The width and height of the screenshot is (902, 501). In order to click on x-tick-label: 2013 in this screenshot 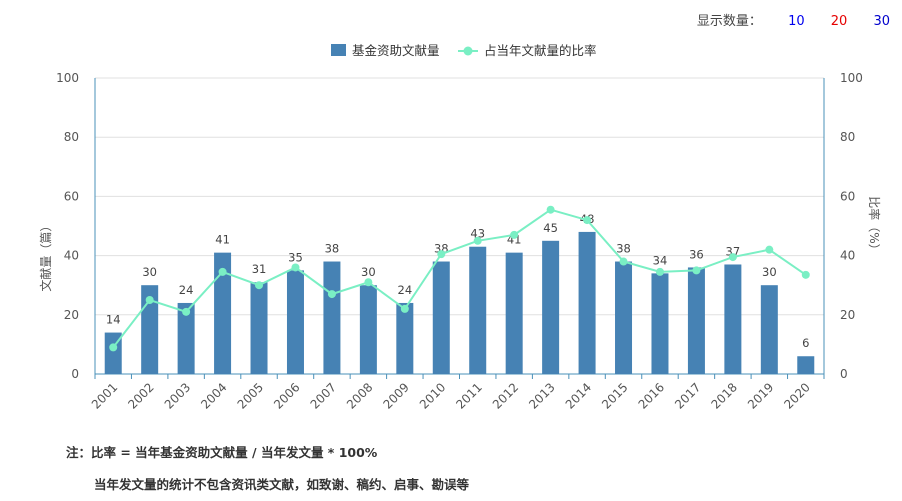, I will do `click(541, 395)`.